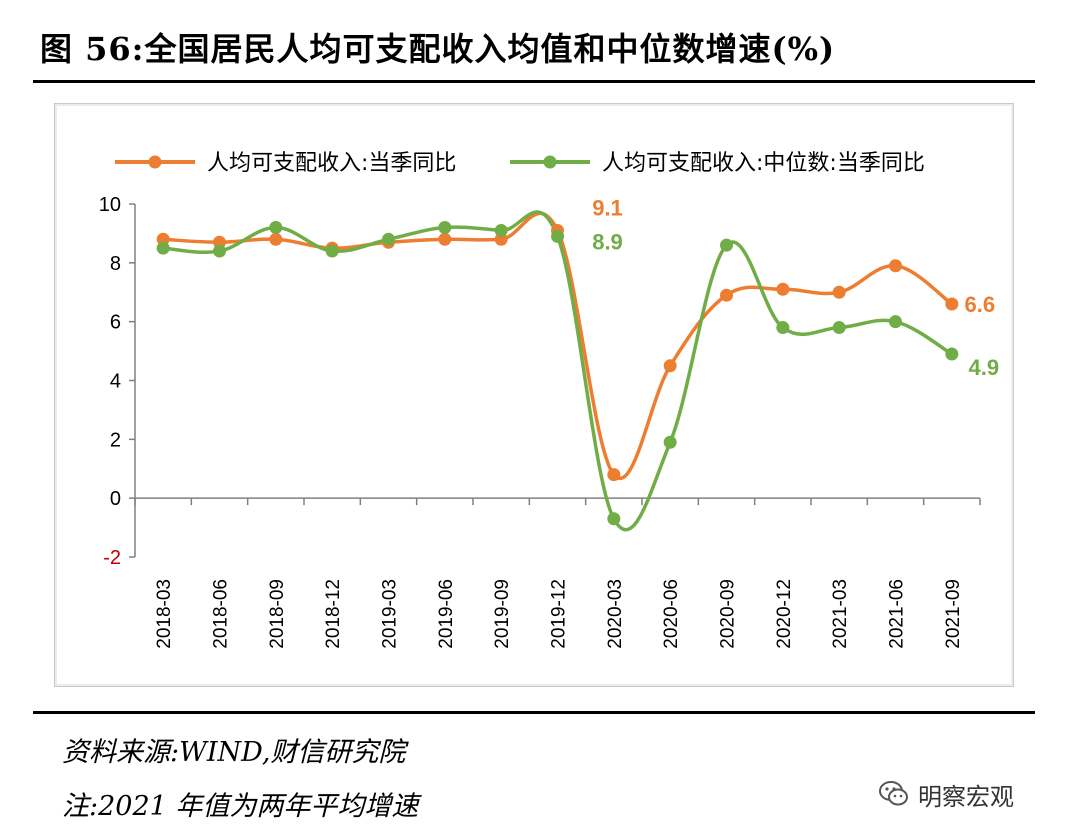 Image resolution: width=1067 pixels, height=840 pixels. I want to click on x-tick-label: 2021-09, so click(953, 614).